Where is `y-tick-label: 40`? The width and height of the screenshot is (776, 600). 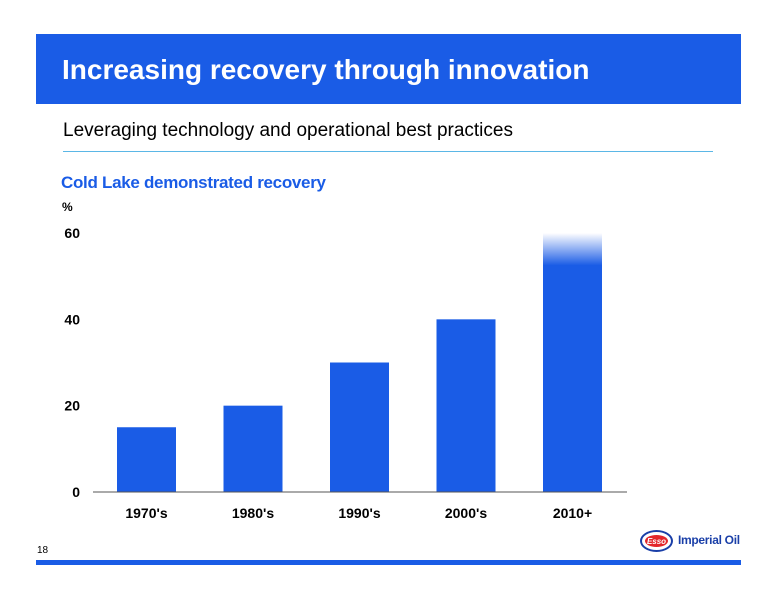 y-tick-label: 40 is located at coordinates (72, 319).